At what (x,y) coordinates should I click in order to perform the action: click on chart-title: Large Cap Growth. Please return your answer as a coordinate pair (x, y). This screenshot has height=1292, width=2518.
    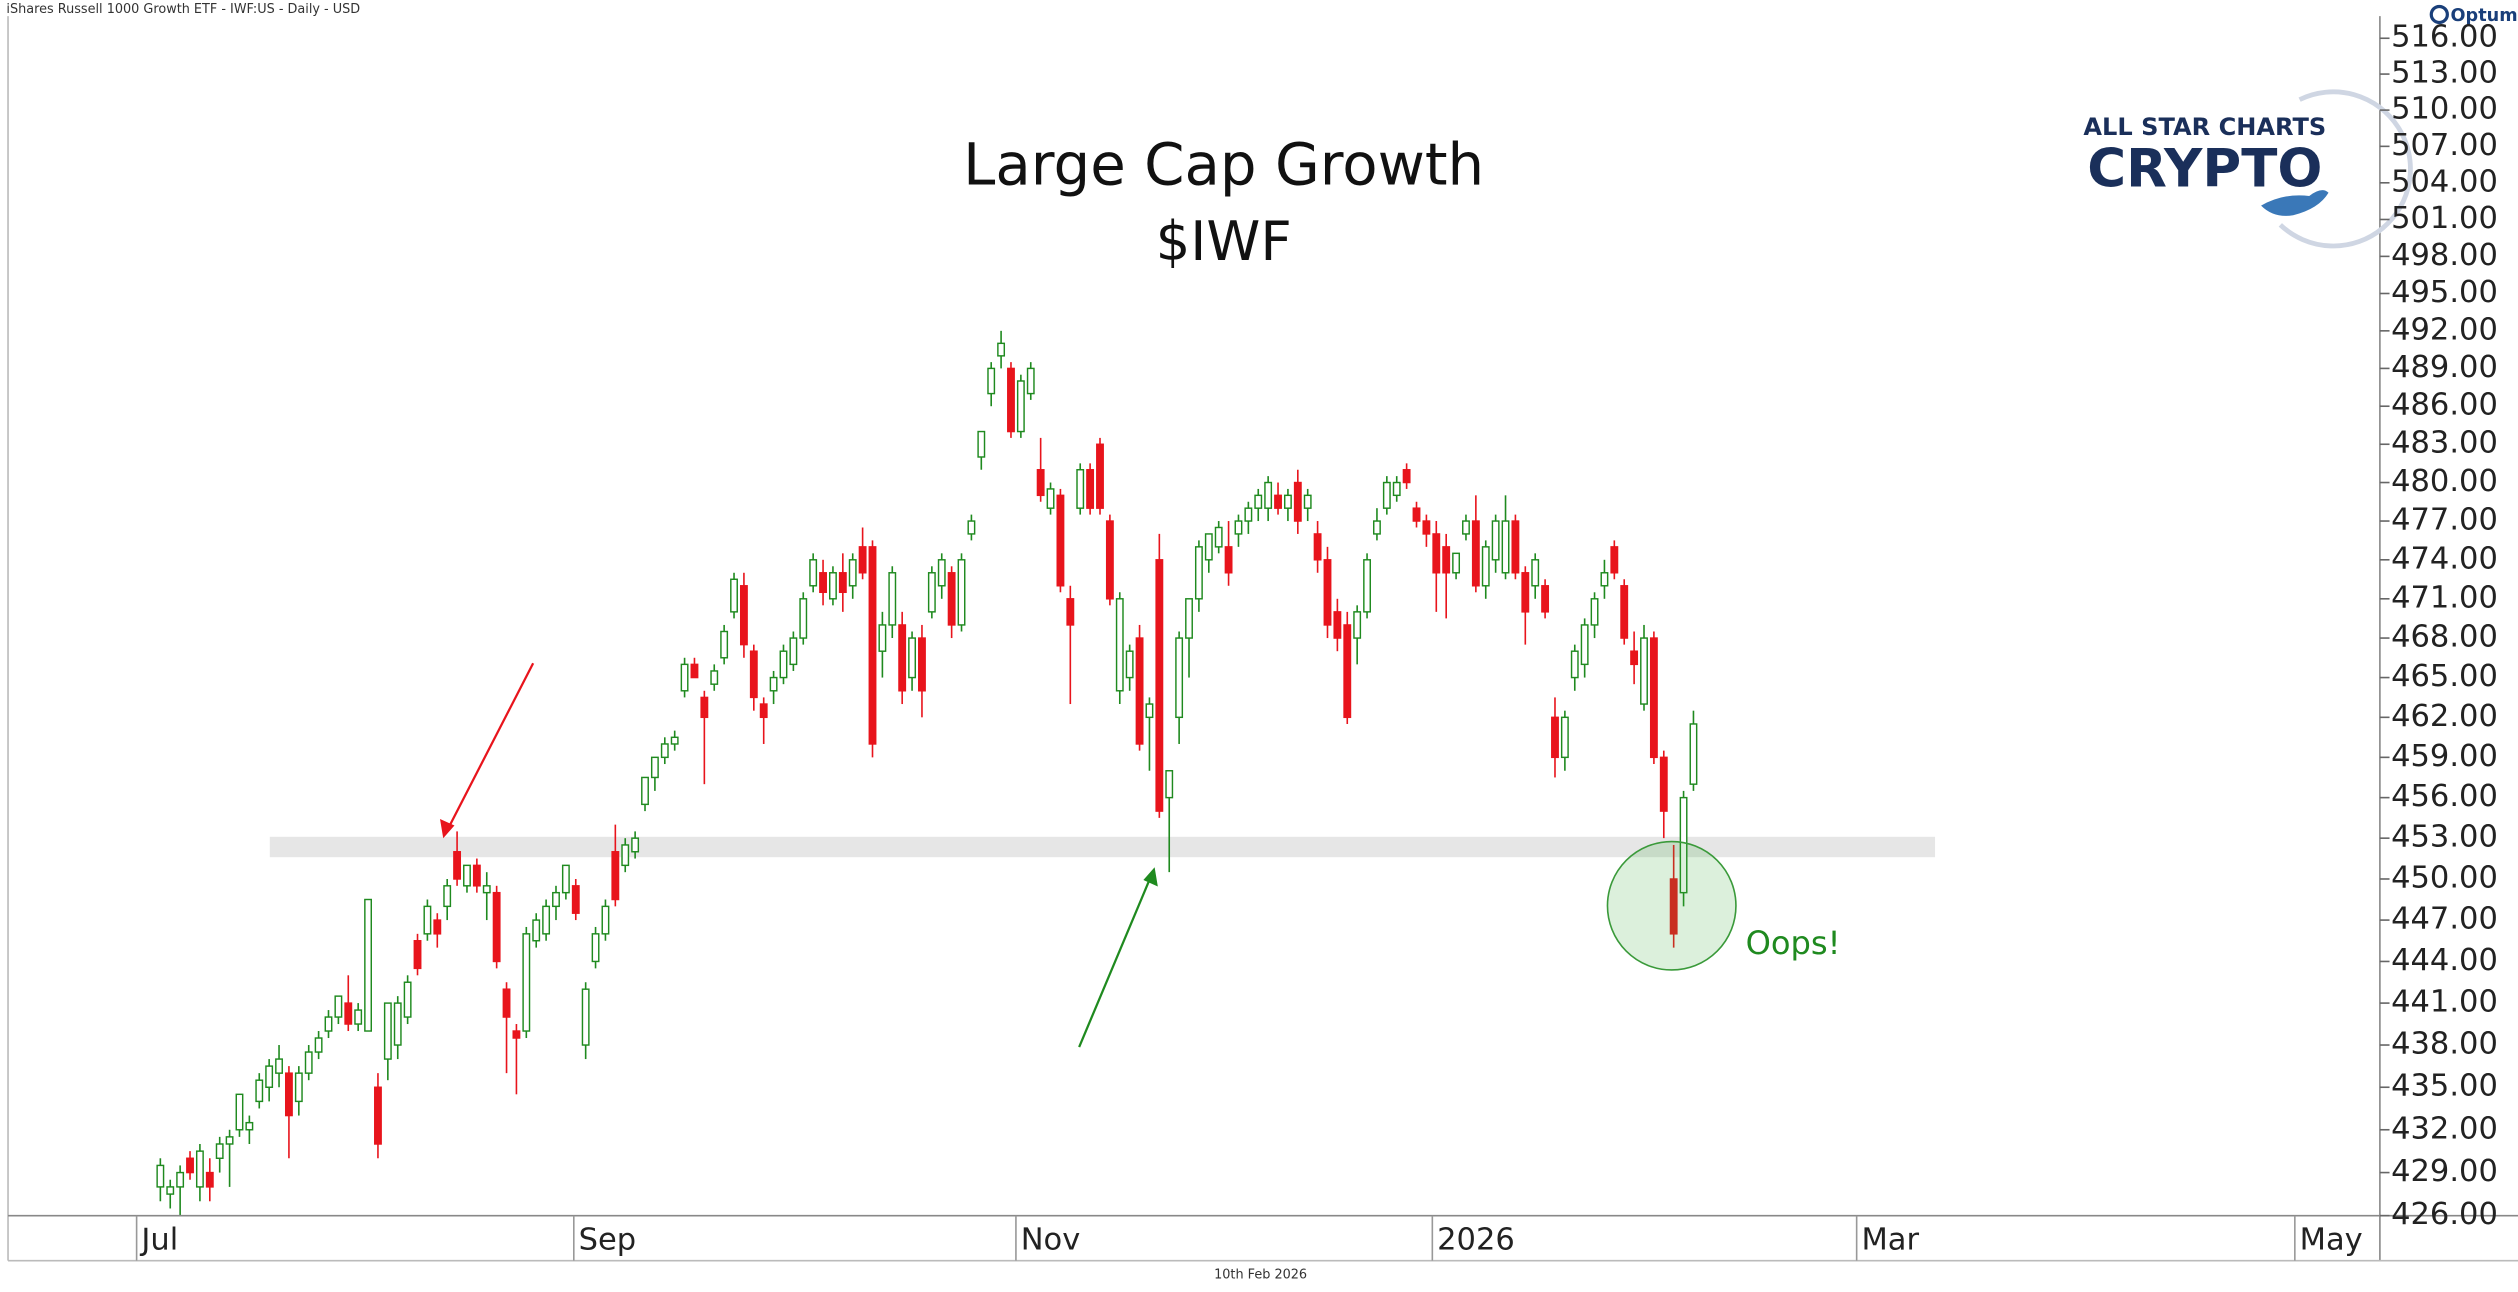
    Looking at the image, I should click on (1223, 165).